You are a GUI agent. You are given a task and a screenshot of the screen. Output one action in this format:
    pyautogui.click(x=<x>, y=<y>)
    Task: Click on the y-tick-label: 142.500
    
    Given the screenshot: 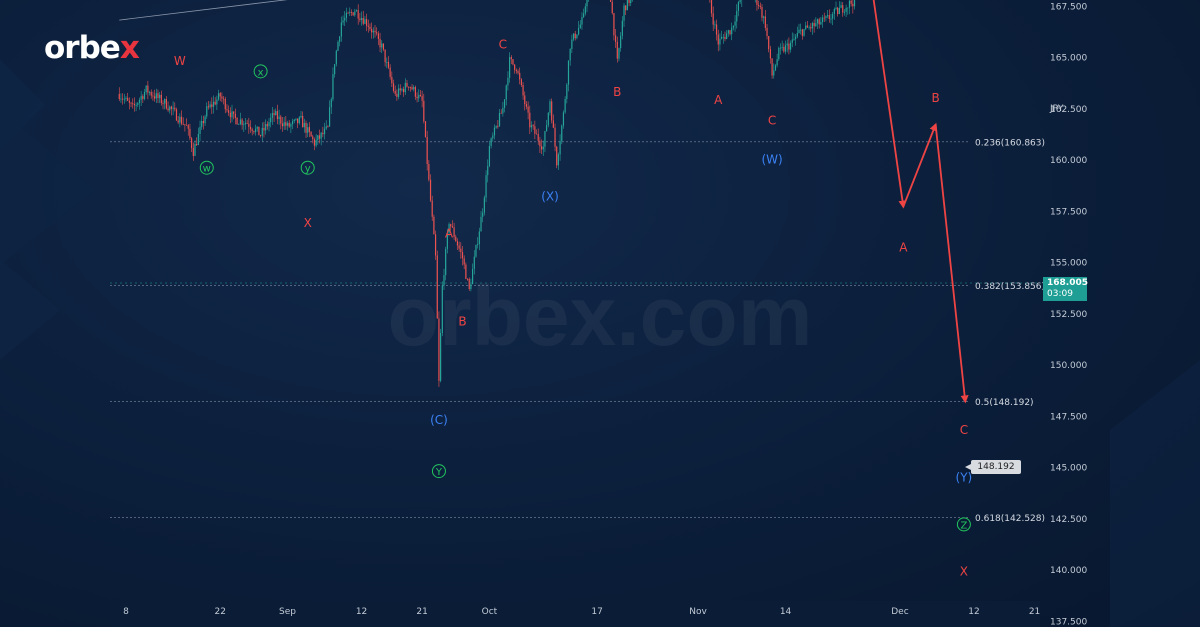 What is the action you would take?
    pyautogui.click(x=1068, y=520)
    